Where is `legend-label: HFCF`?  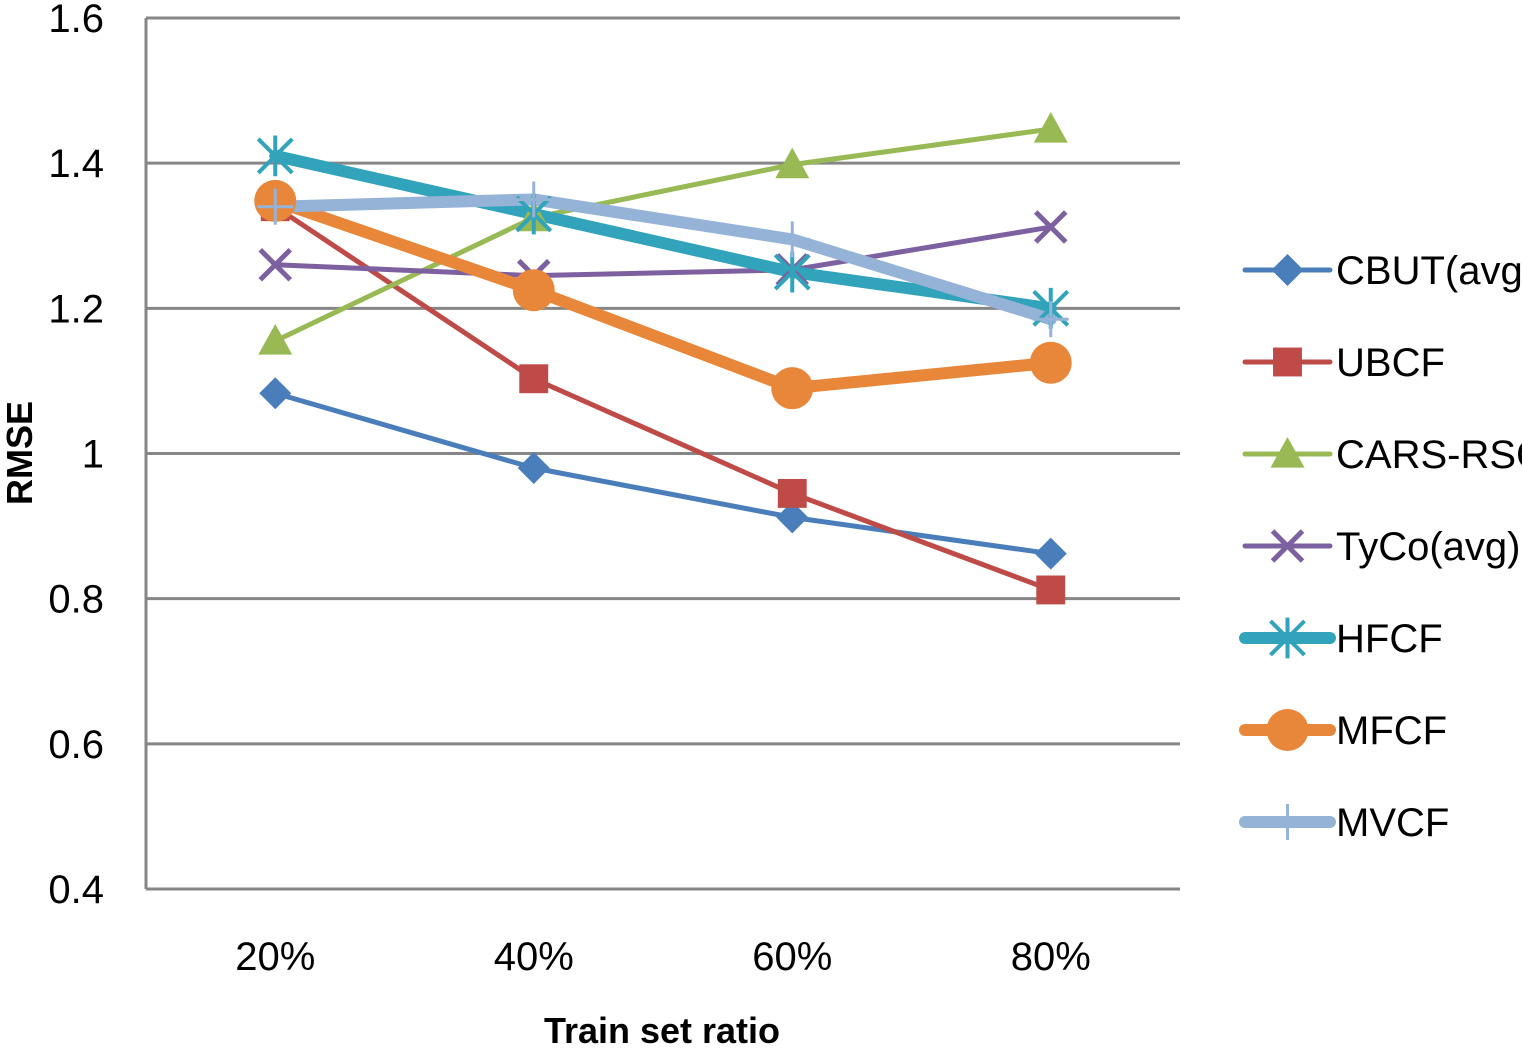 legend-label: HFCF is located at coordinates (1389, 639).